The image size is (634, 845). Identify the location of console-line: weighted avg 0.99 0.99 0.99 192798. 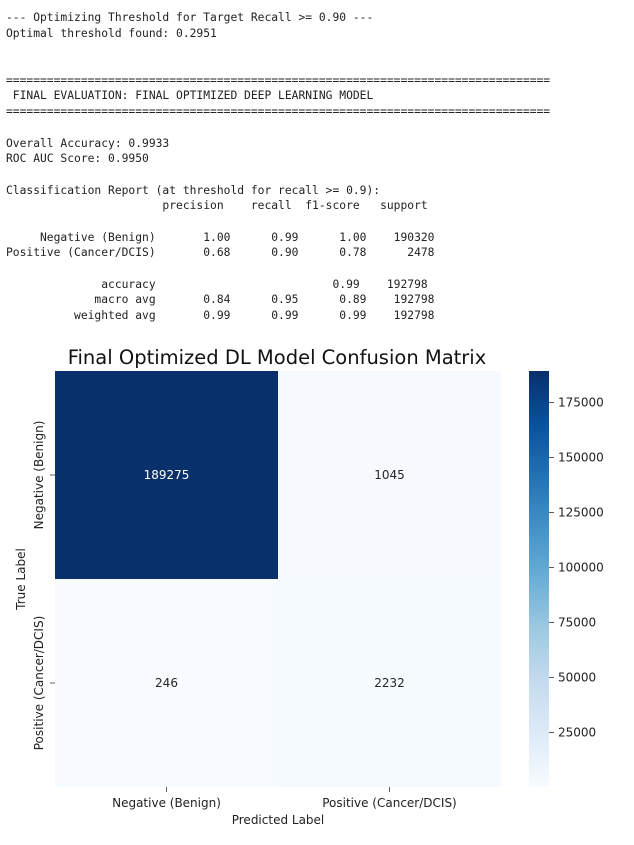
(220, 316).